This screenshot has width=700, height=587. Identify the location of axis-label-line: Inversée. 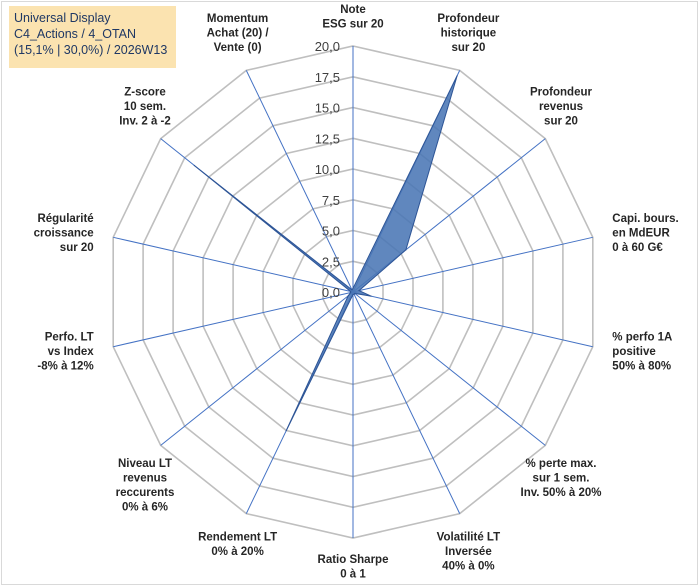
(468, 552).